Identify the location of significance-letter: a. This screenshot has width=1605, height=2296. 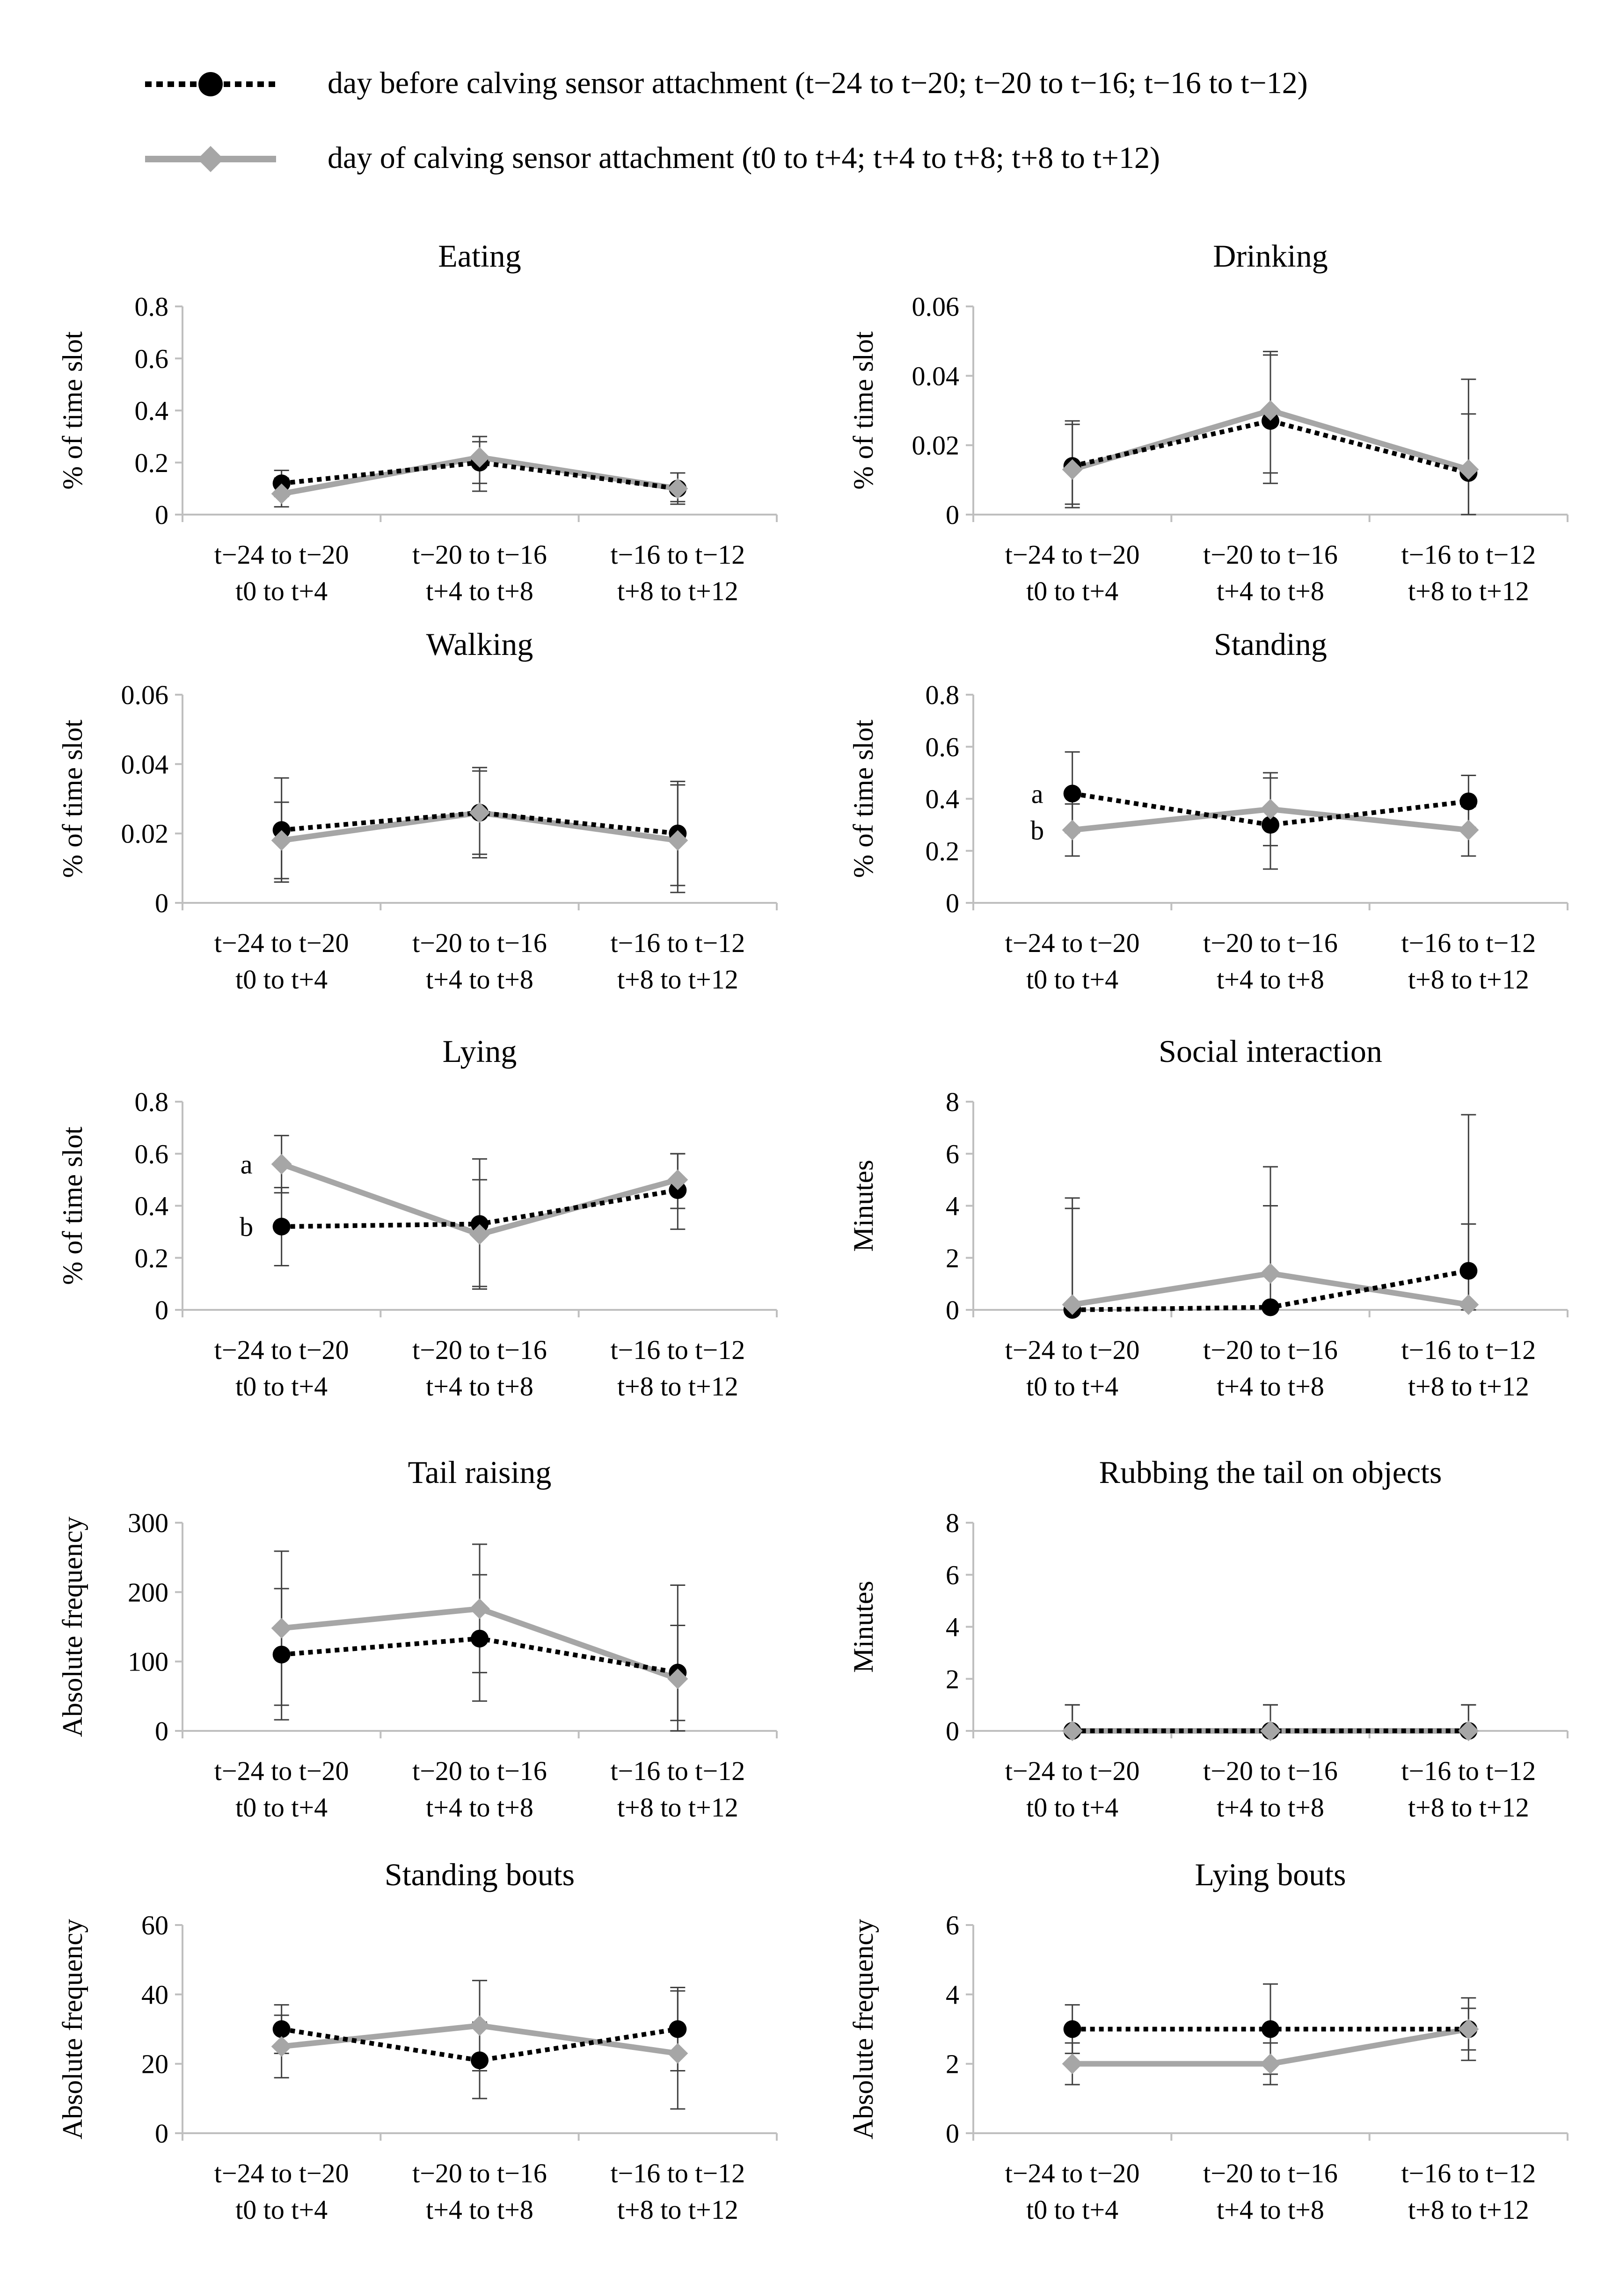
(247, 1164).